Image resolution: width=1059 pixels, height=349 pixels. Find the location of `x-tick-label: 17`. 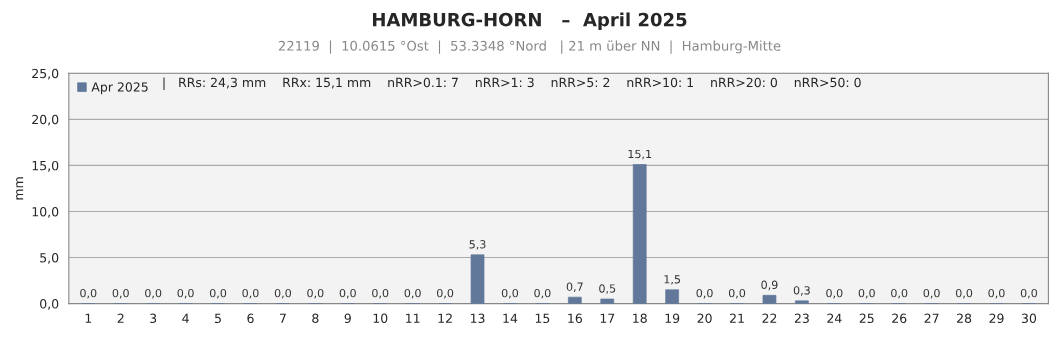

x-tick-label: 17 is located at coordinates (607, 318).